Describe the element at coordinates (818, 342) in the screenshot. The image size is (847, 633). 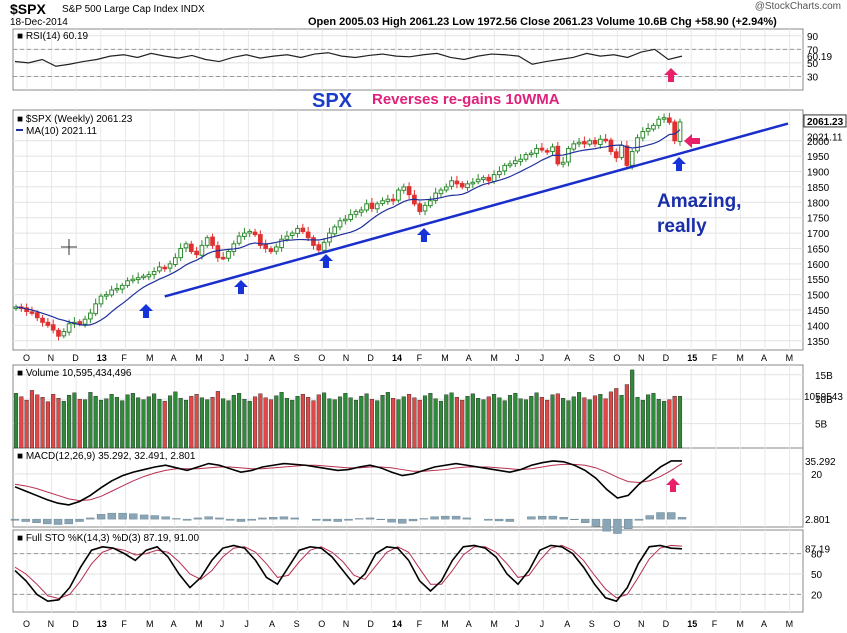
I see `price-tick-label: 1350` at that location.